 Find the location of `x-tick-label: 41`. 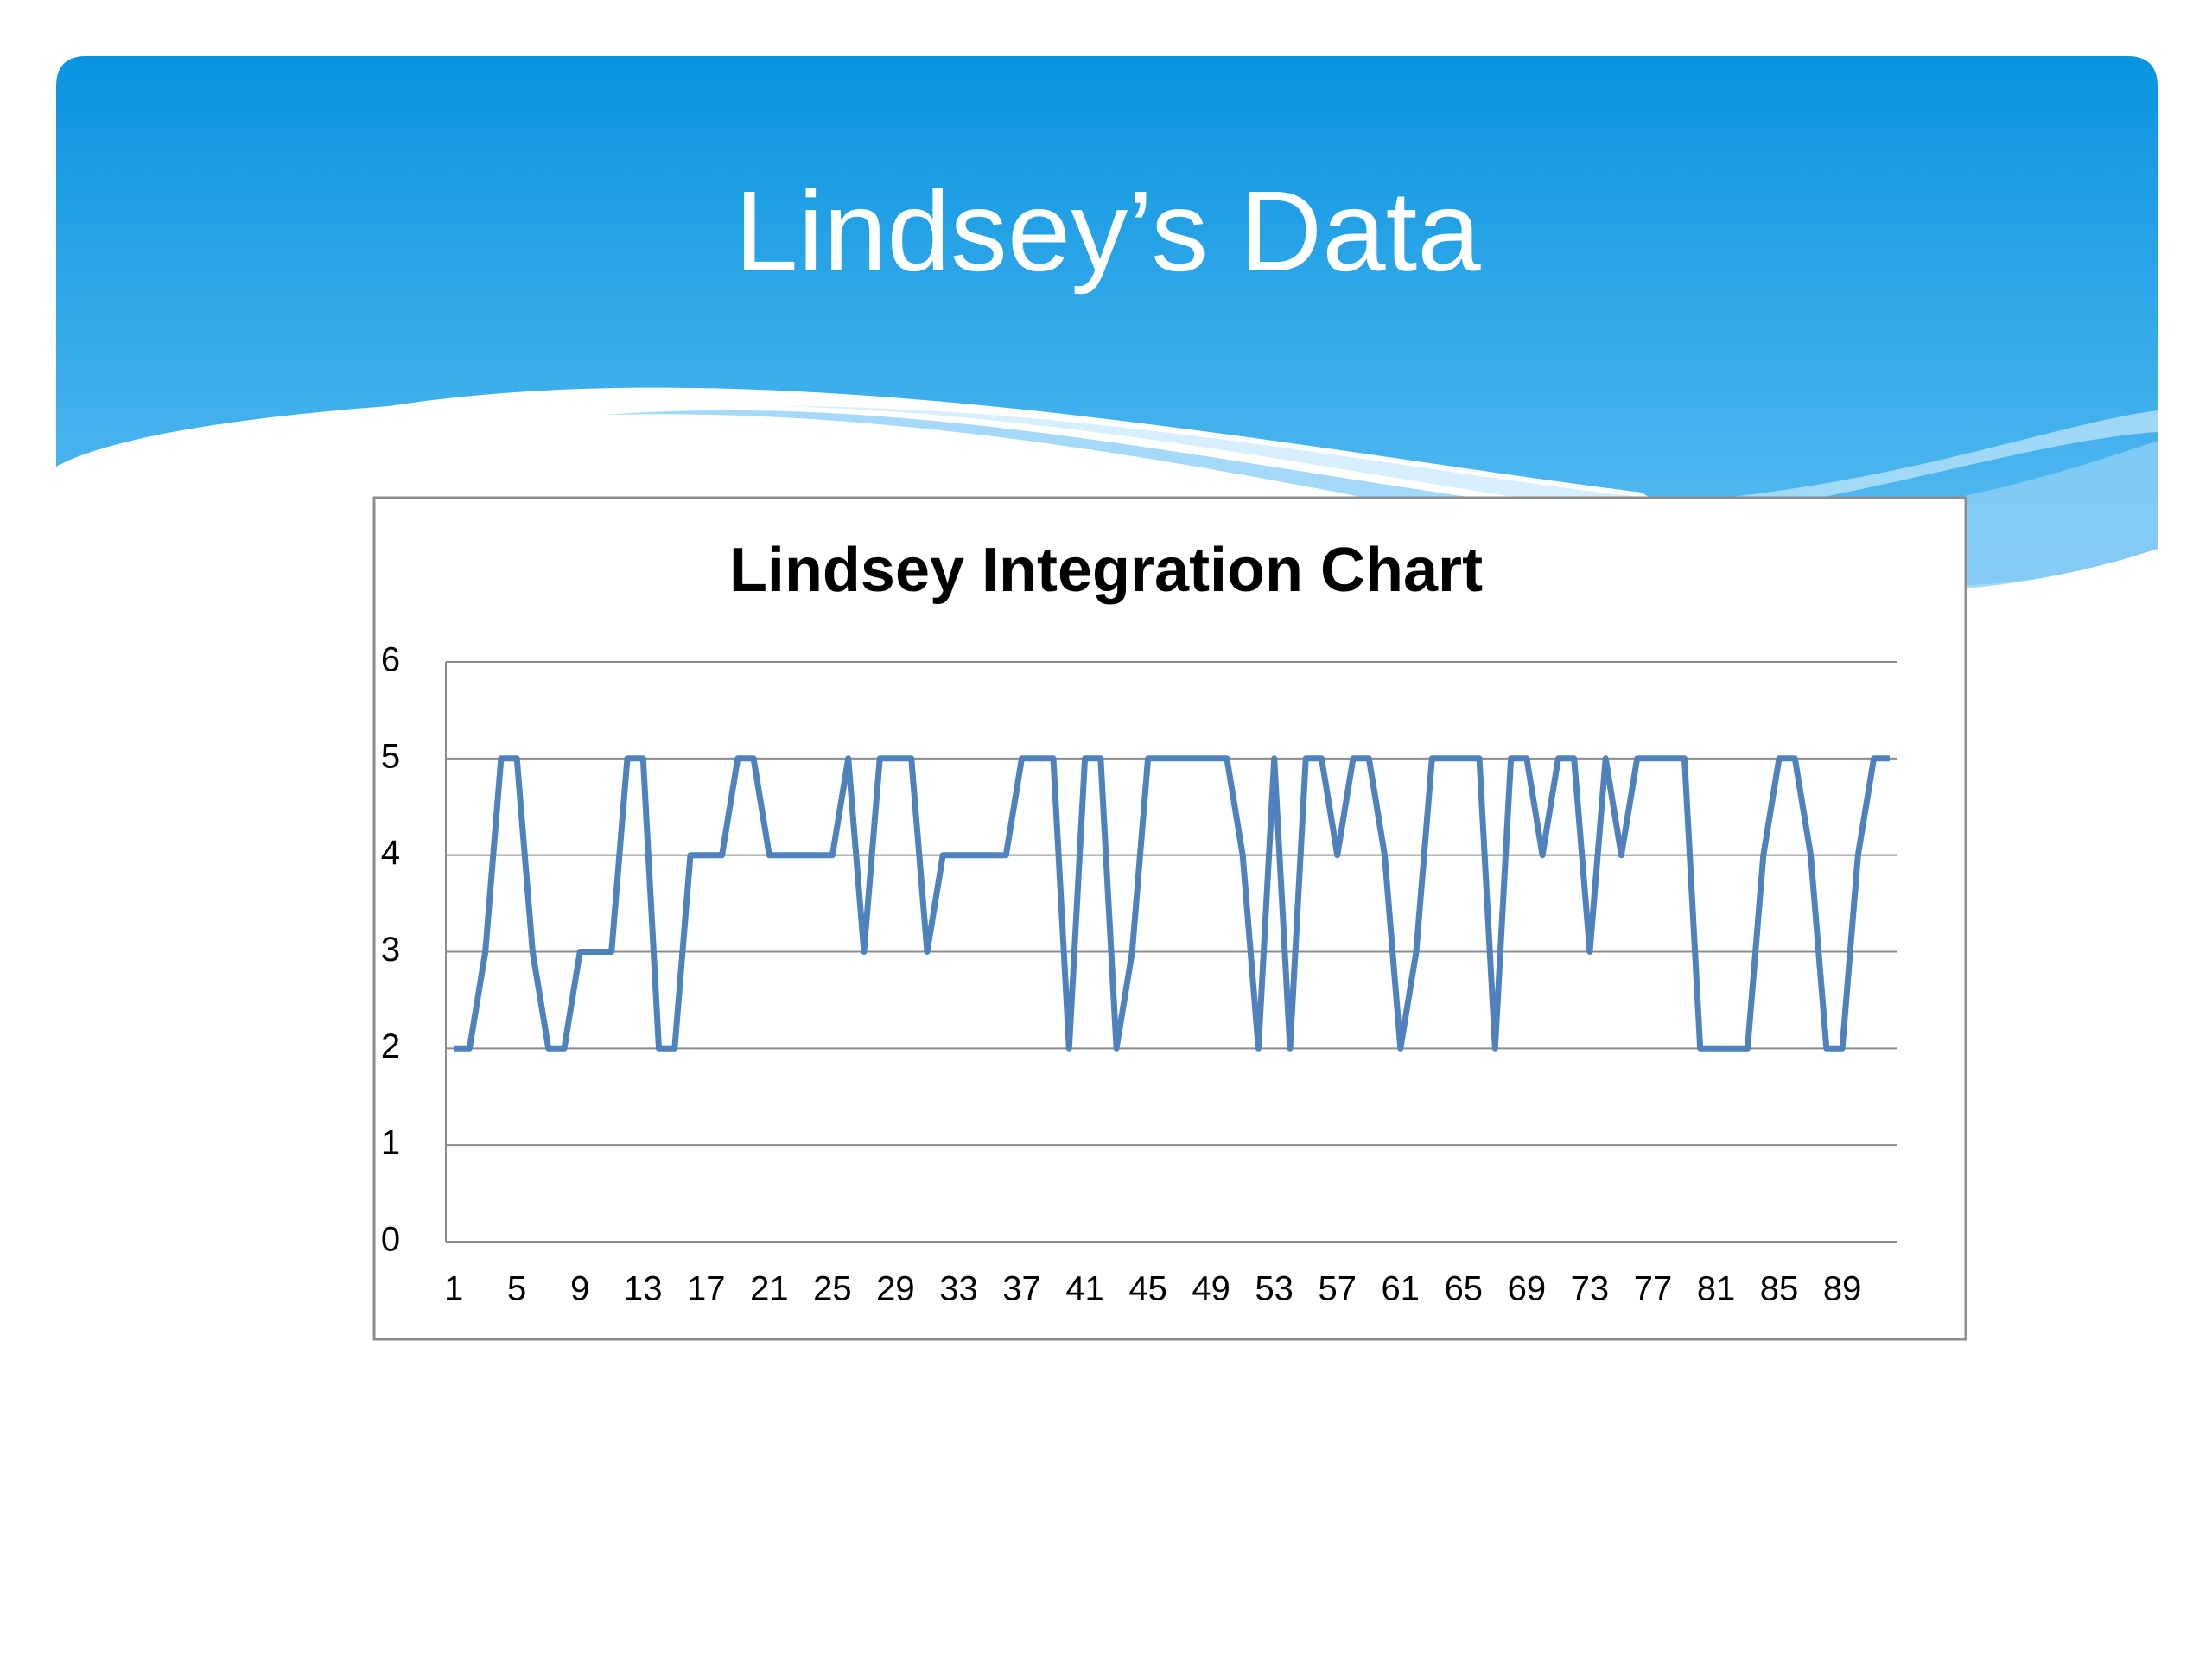

x-tick-label: 41 is located at coordinates (1084, 1289).